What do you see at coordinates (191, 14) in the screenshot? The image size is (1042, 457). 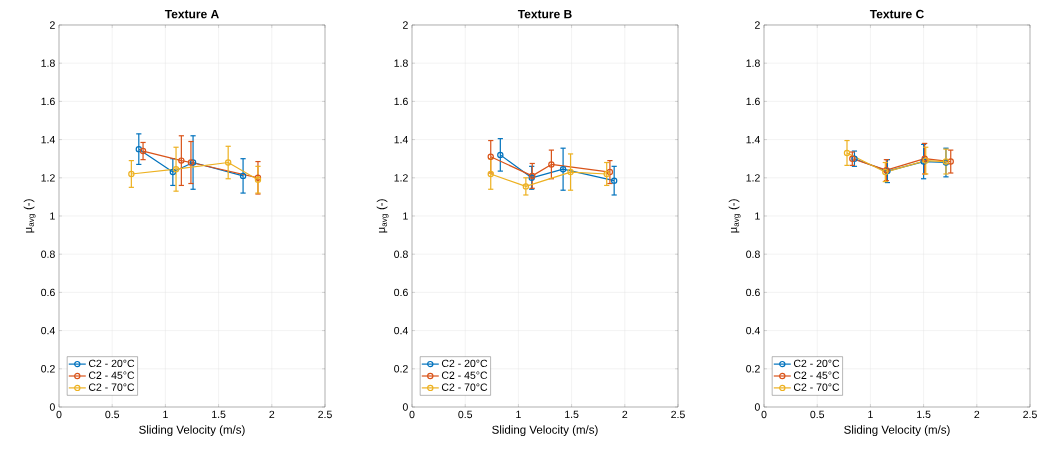 I see `chart-title: Texture A` at bounding box center [191, 14].